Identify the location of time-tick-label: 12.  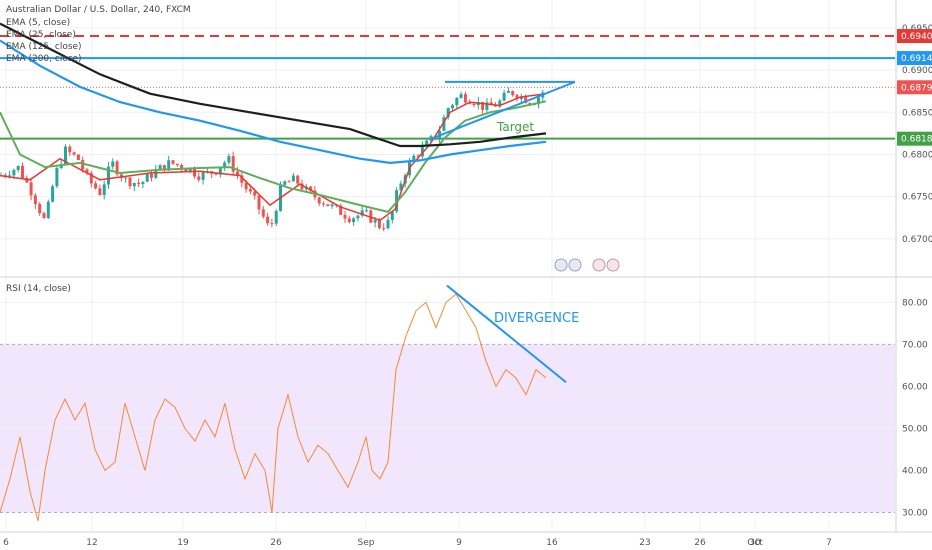
(91, 543).